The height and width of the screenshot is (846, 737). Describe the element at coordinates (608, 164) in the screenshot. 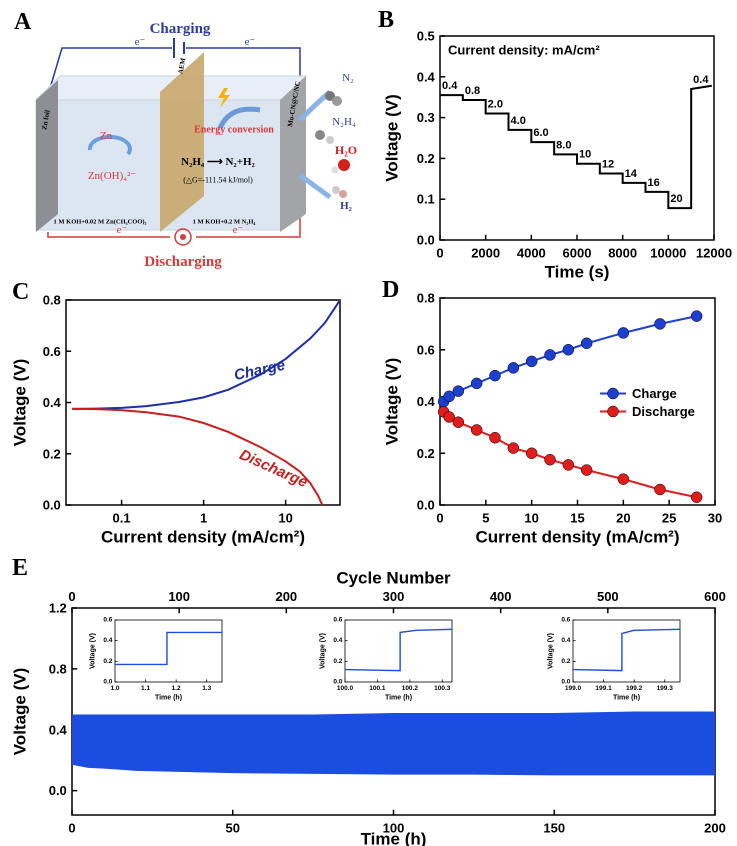

I see `step-label: 12` at that location.